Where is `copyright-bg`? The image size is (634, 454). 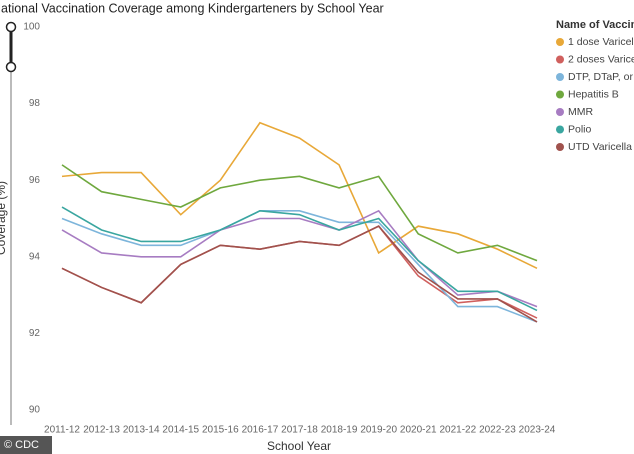
copyright-bg is located at coordinates (26, 445).